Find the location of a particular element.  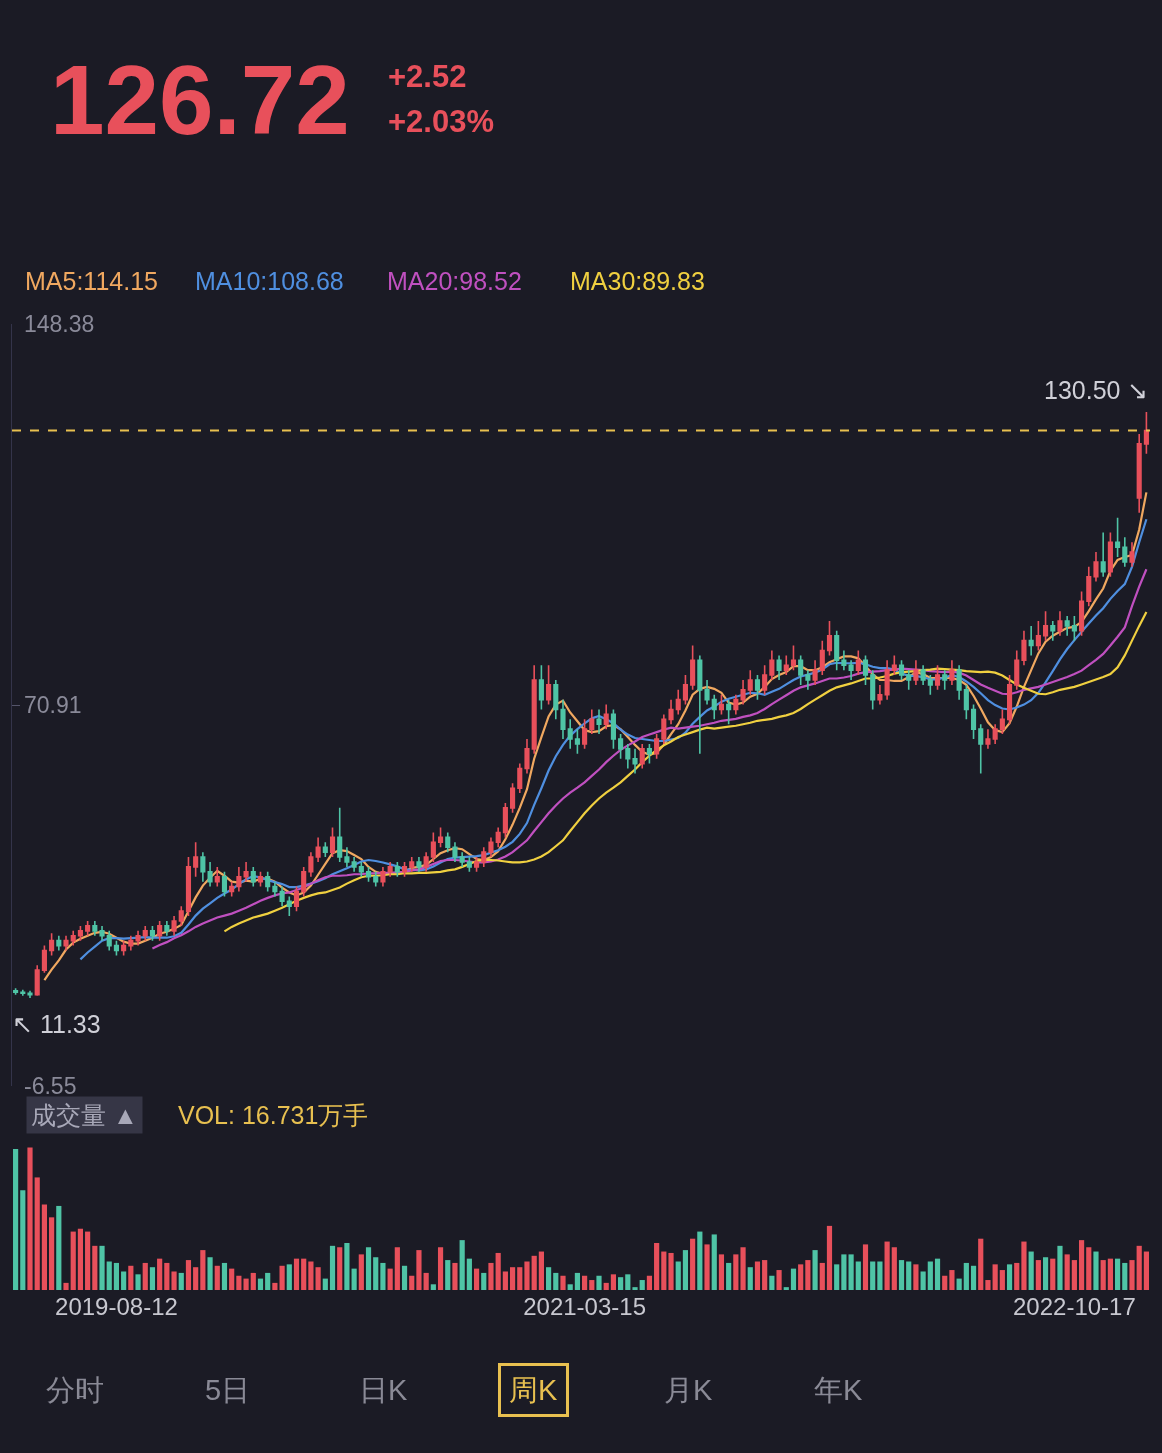

text: VOL: 16.731万手 is located at coordinates (273, 1115).